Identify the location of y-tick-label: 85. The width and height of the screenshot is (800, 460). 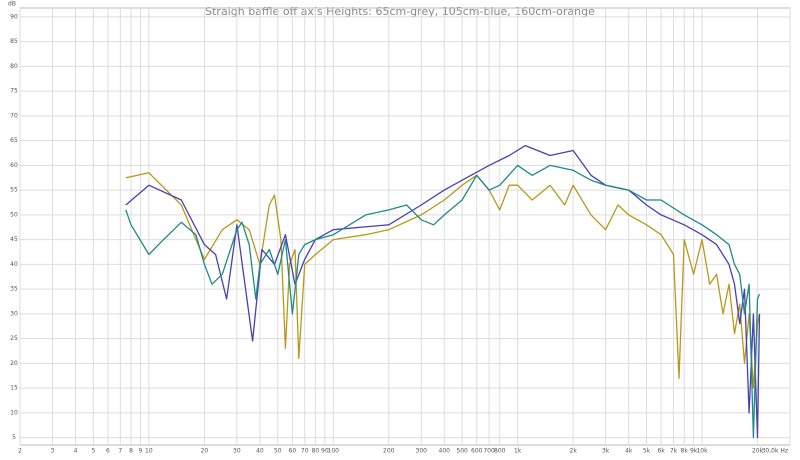
(14, 41).